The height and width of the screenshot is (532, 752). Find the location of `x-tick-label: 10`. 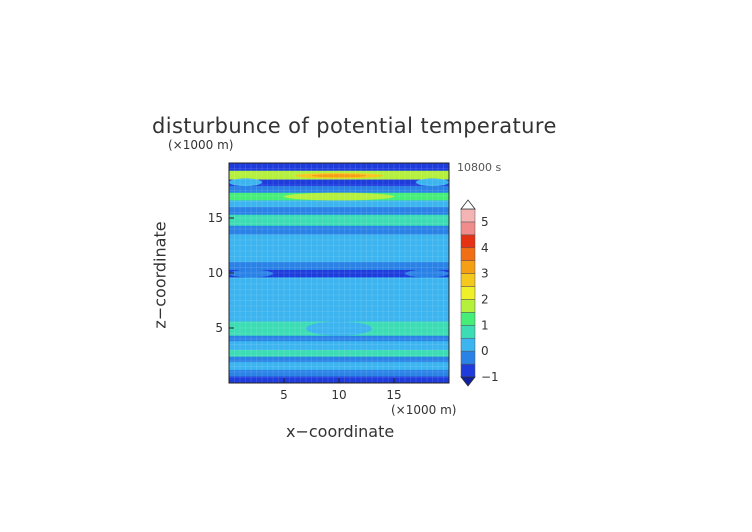

x-tick-label: 10 is located at coordinates (338, 395).